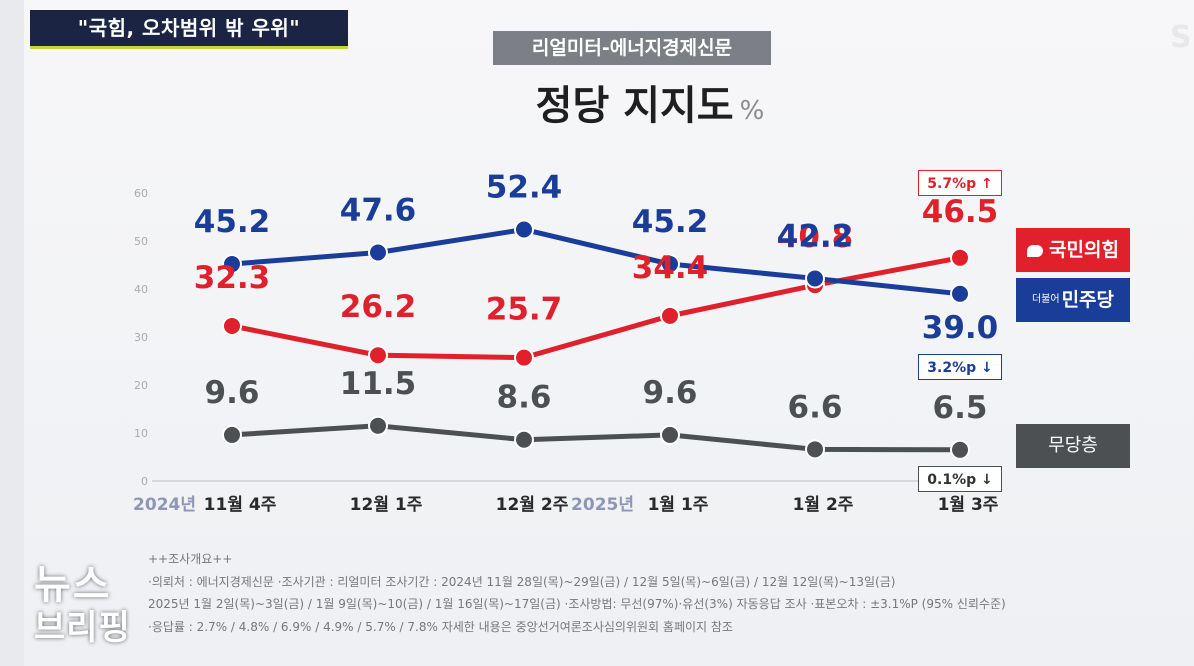 This screenshot has height=666, width=1194. I want to click on x-tick-label: 11월 4주, so click(240, 505).